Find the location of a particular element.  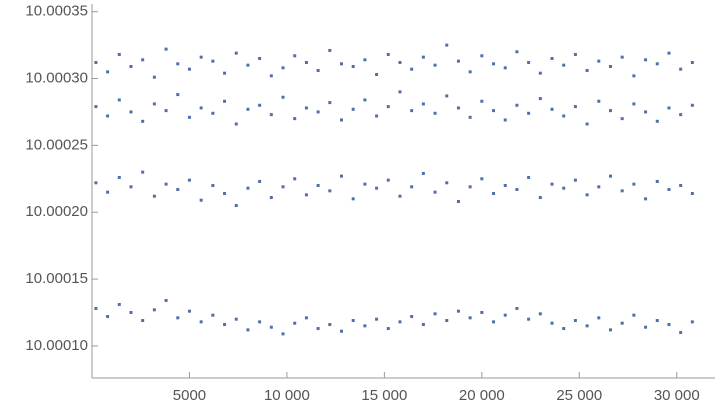

x-tick-label: 25 000 is located at coordinates (579, 395).